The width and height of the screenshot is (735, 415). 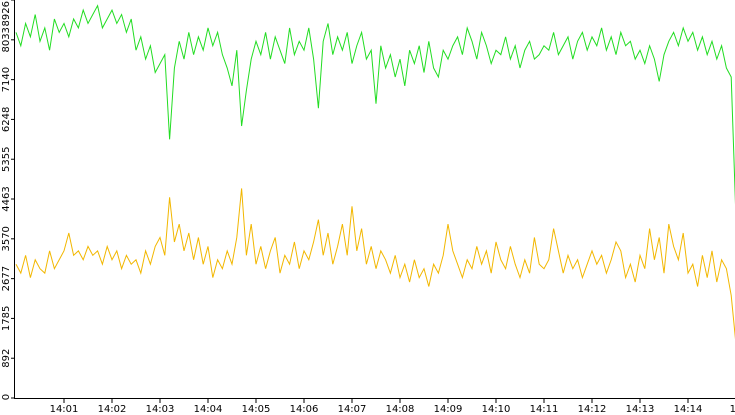 What do you see at coordinates (6, 318) in the screenshot?
I see `y-tick-label: 1785` at bounding box center [6, 318].